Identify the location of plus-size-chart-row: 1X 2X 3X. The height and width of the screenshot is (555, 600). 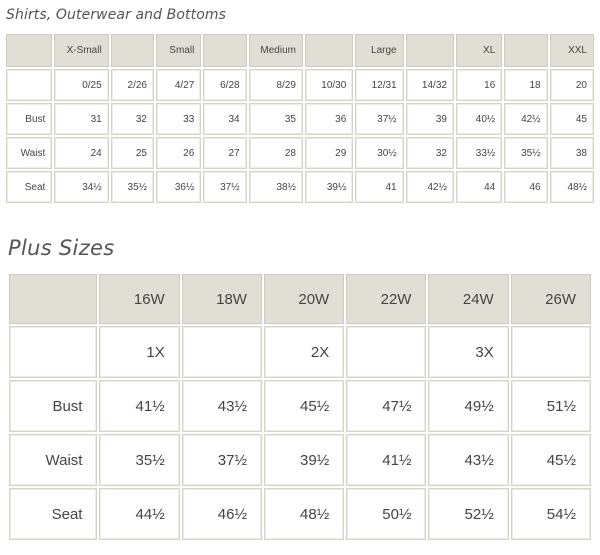
(300, 352).